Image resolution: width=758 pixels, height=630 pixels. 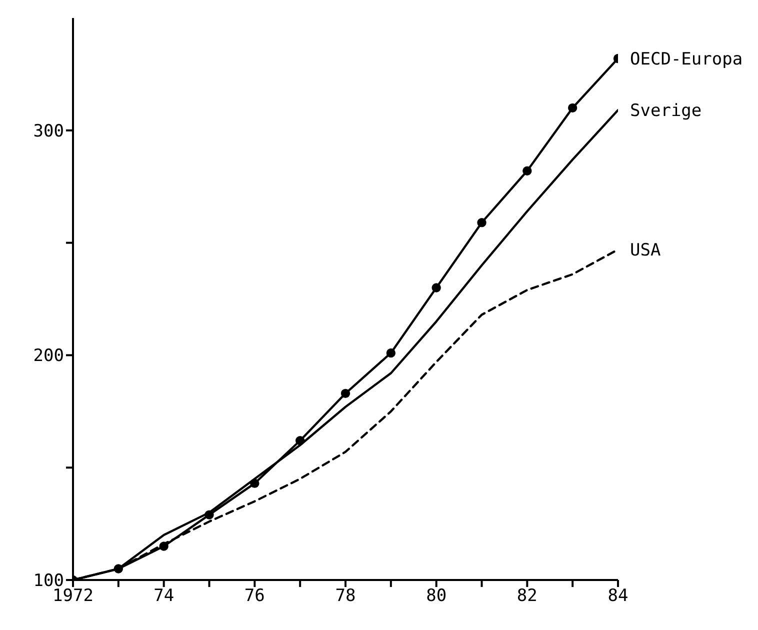 I want to click on y-tick-label: 200, so click(x=48, y=356).